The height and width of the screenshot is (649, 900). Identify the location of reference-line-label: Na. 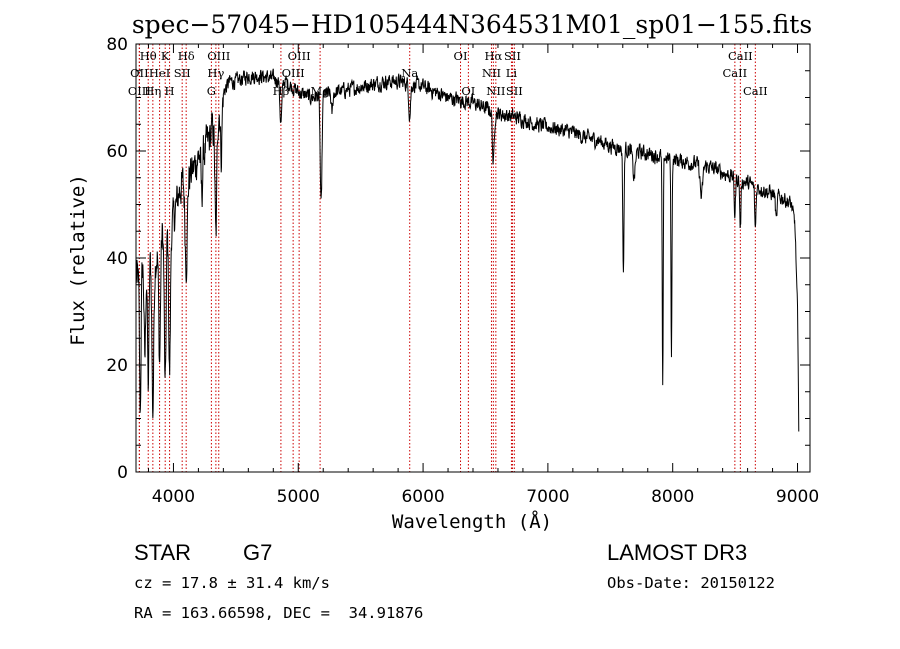
(409, 73).